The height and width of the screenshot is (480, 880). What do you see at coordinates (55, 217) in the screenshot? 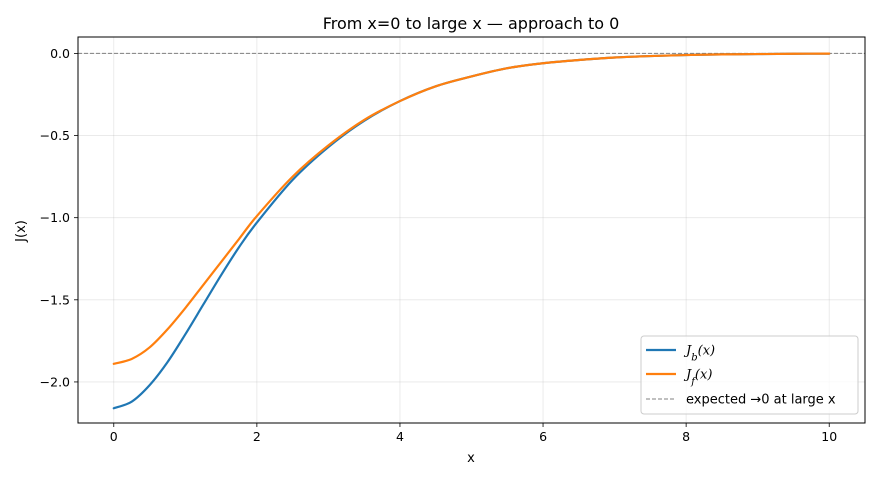
I see `y-tick-label: −1.0` at bounding box center [55, 217].